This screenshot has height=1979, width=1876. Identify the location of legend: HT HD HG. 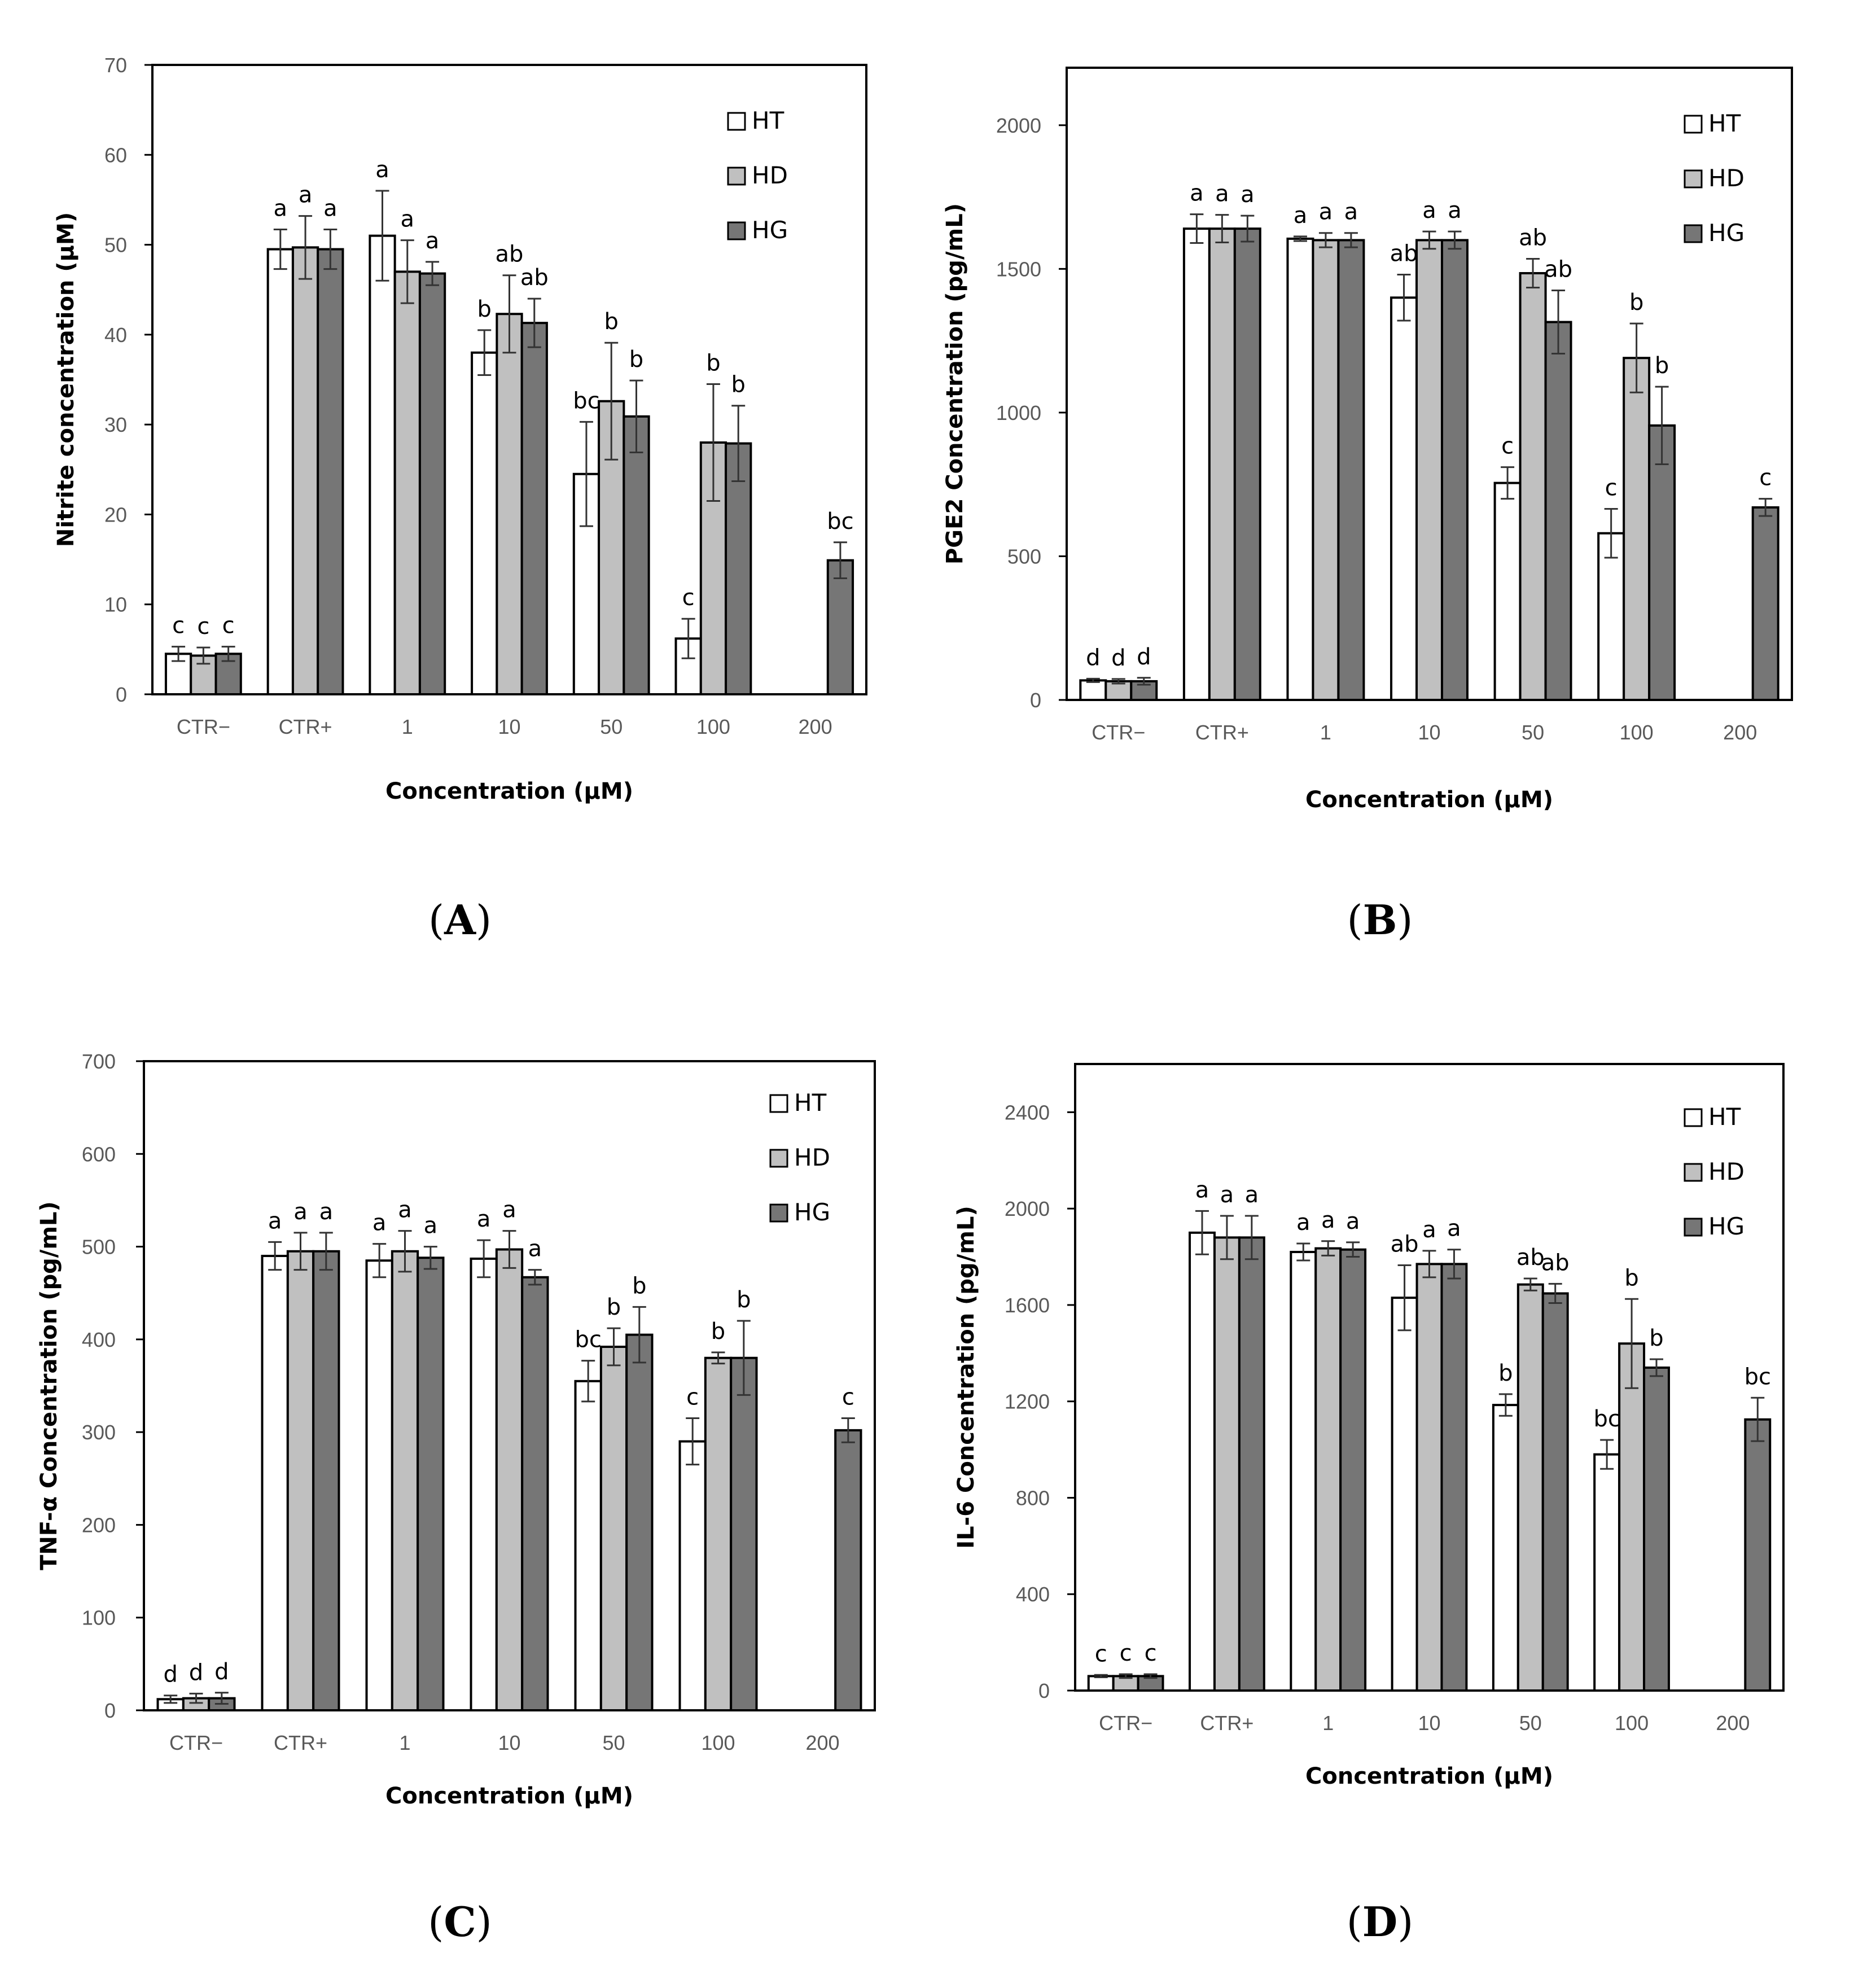
(1714, 1172).